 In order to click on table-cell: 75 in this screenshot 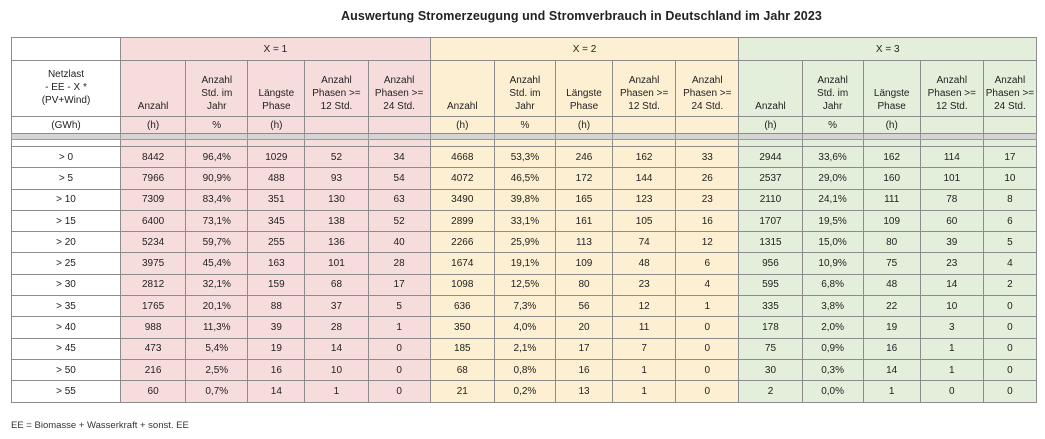, I will do `click(770, 348)`.